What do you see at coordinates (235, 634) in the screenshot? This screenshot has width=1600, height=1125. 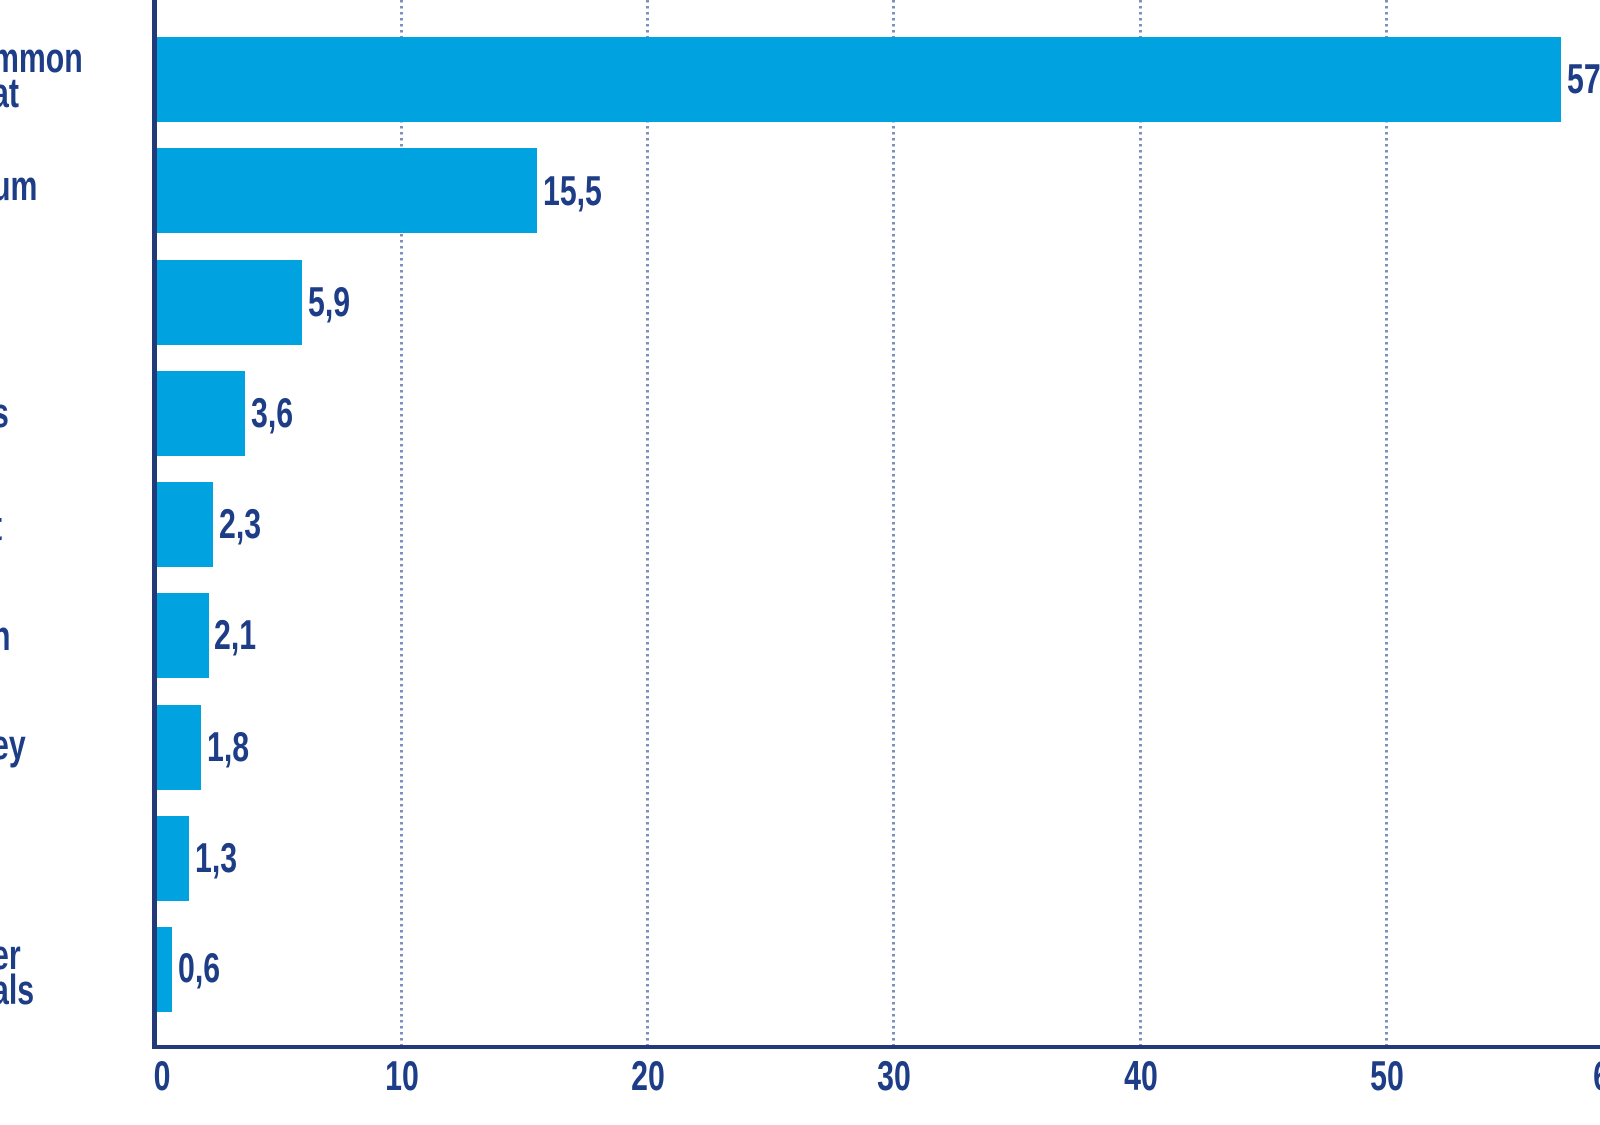 I see `bar-value-label: 2,1` at bounding box center [235, 634].